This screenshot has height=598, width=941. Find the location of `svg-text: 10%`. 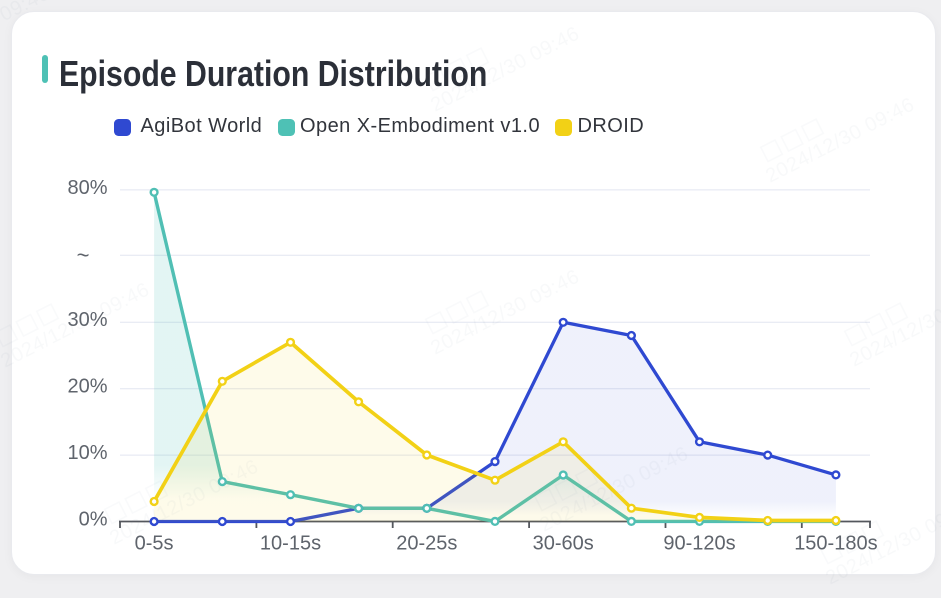

svg-text: 10% is located at coordinates (87, 453).